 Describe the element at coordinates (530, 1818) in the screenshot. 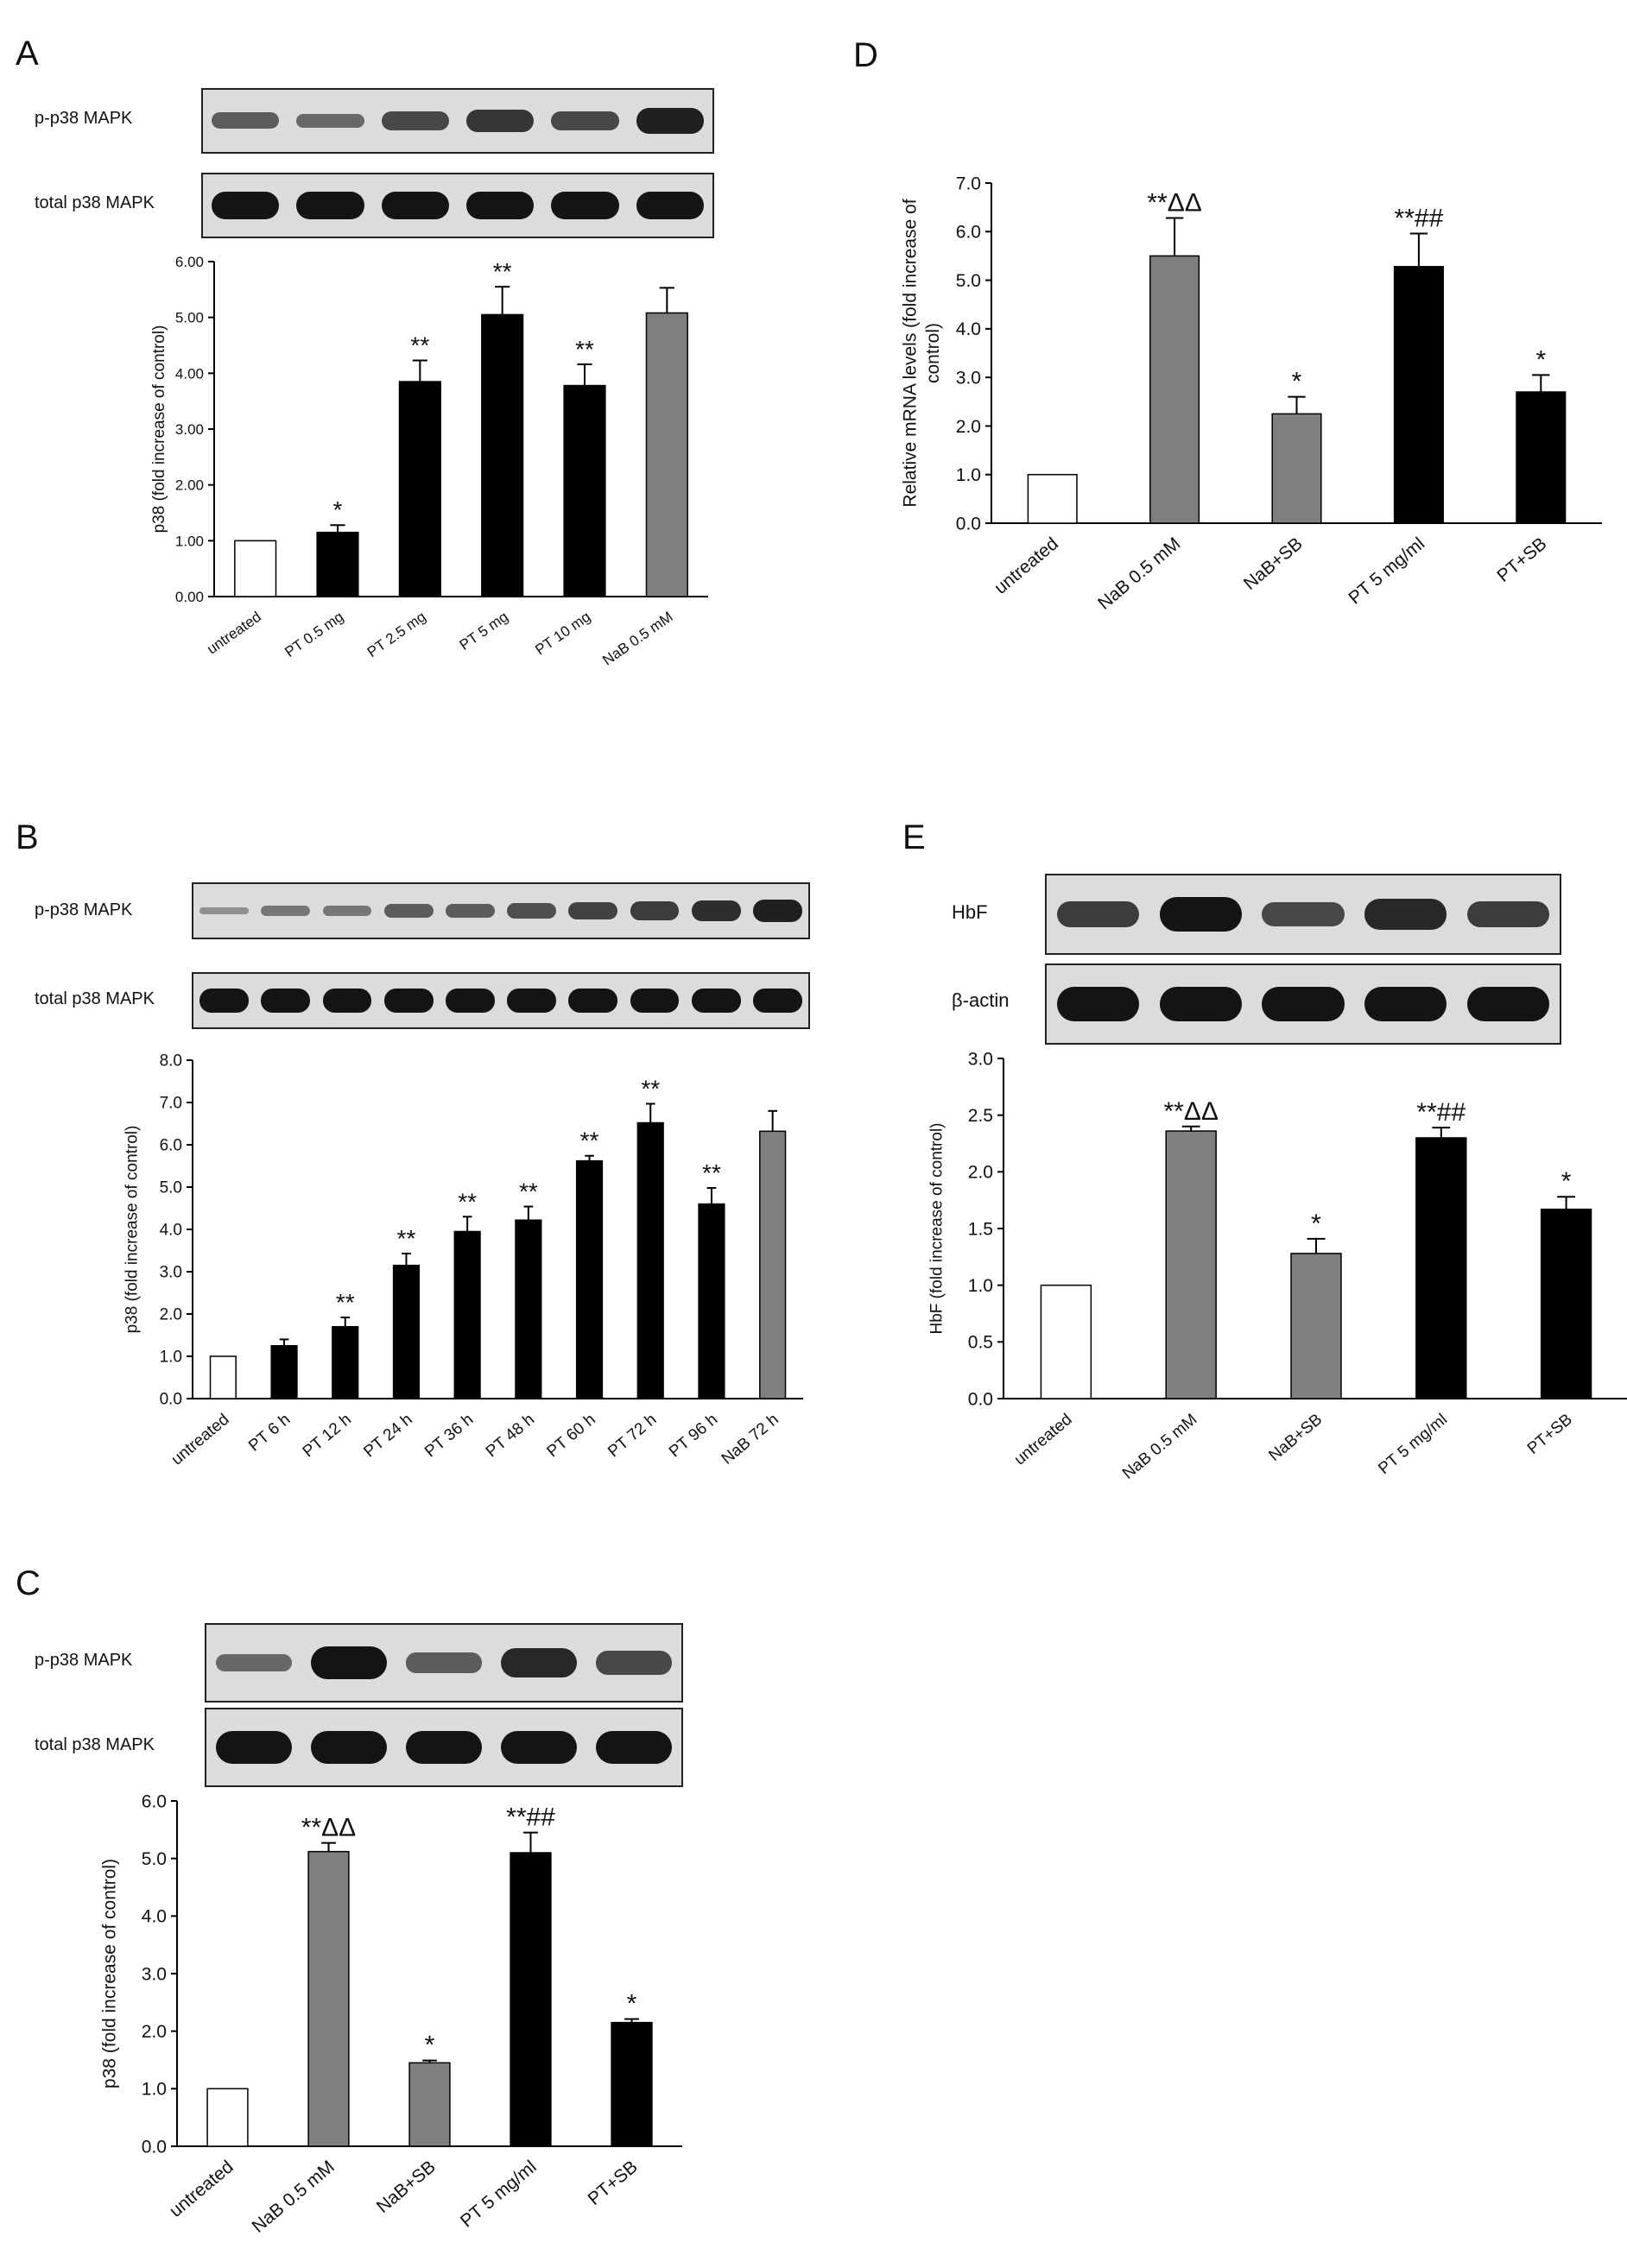

I see `significance-label: **##` at that location.